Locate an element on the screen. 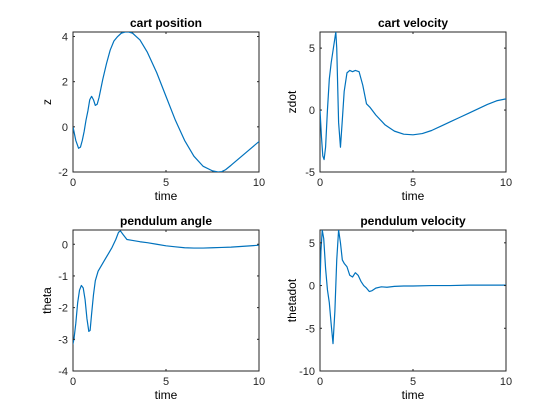  y-tick-label: 2 is located at coordinates (65, 83).